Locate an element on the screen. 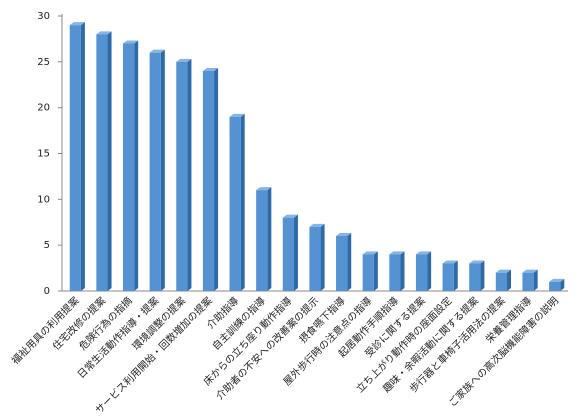  y-tick-label: 0 is located at coordinates (47, 291).